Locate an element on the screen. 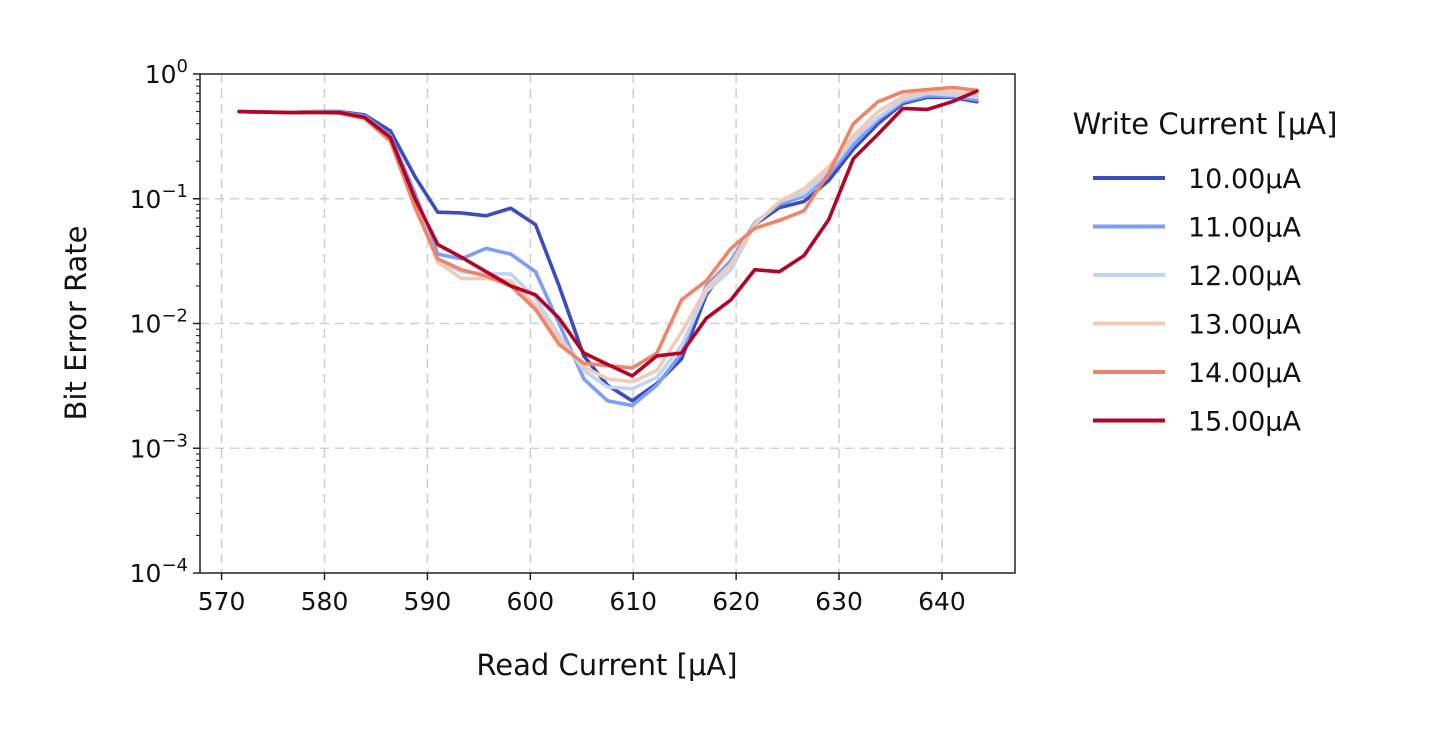 The height and width of the screenshot is (747, 1439). legend-label: 10.00μA is located at coordinates (1244, 179).